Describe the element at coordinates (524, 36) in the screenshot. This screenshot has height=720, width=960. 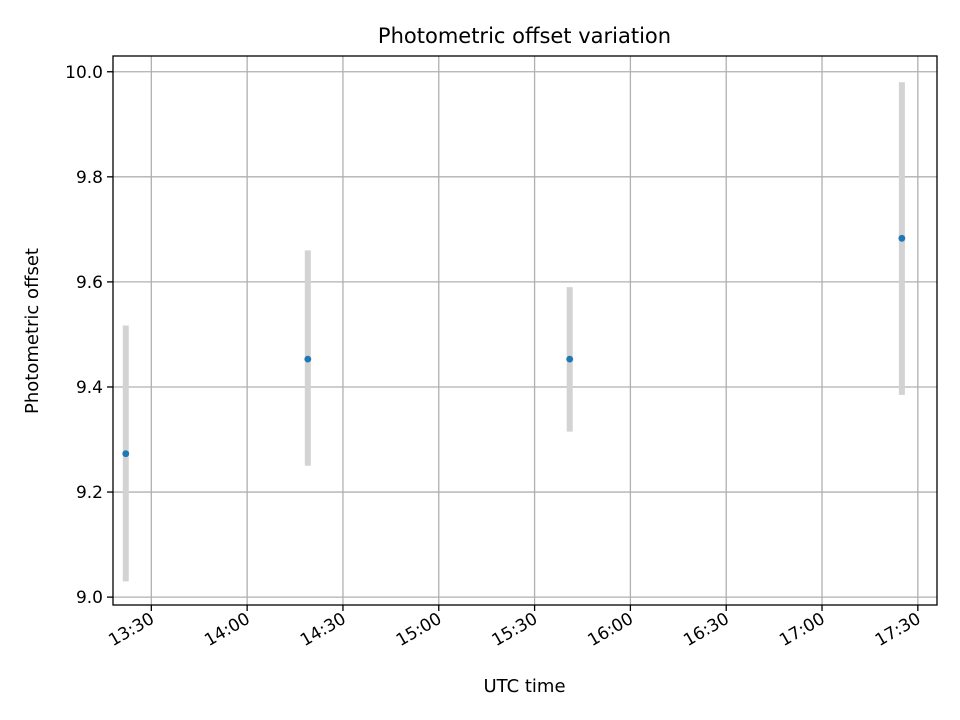
I see `chart-title: Photometric offset variation` at that location.